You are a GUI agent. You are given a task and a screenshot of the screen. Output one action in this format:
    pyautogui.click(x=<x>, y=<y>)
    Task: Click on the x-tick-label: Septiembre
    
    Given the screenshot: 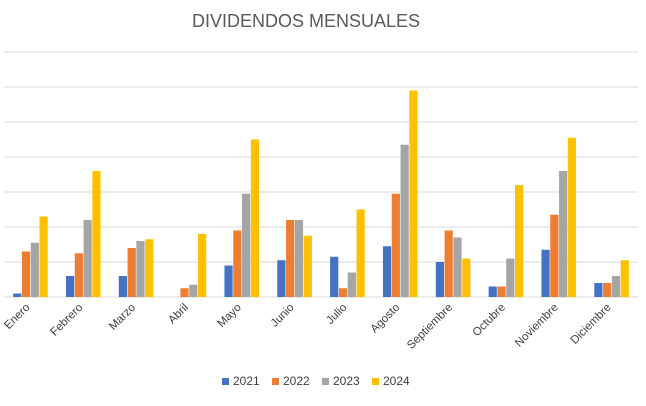 What is the action you would take?
    pyautogui.click(x=430, y=327)
    